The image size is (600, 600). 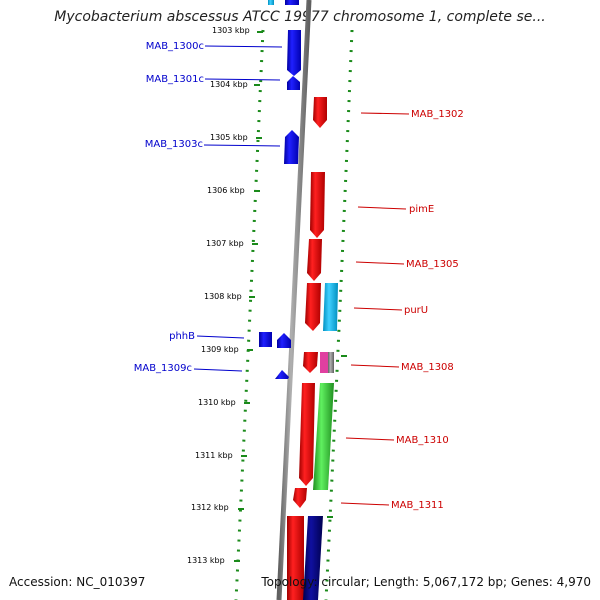 What do you see at coordinates (382, 208) in the screenshot?
I see `leader-pimE` at bounding box center [382, 208].